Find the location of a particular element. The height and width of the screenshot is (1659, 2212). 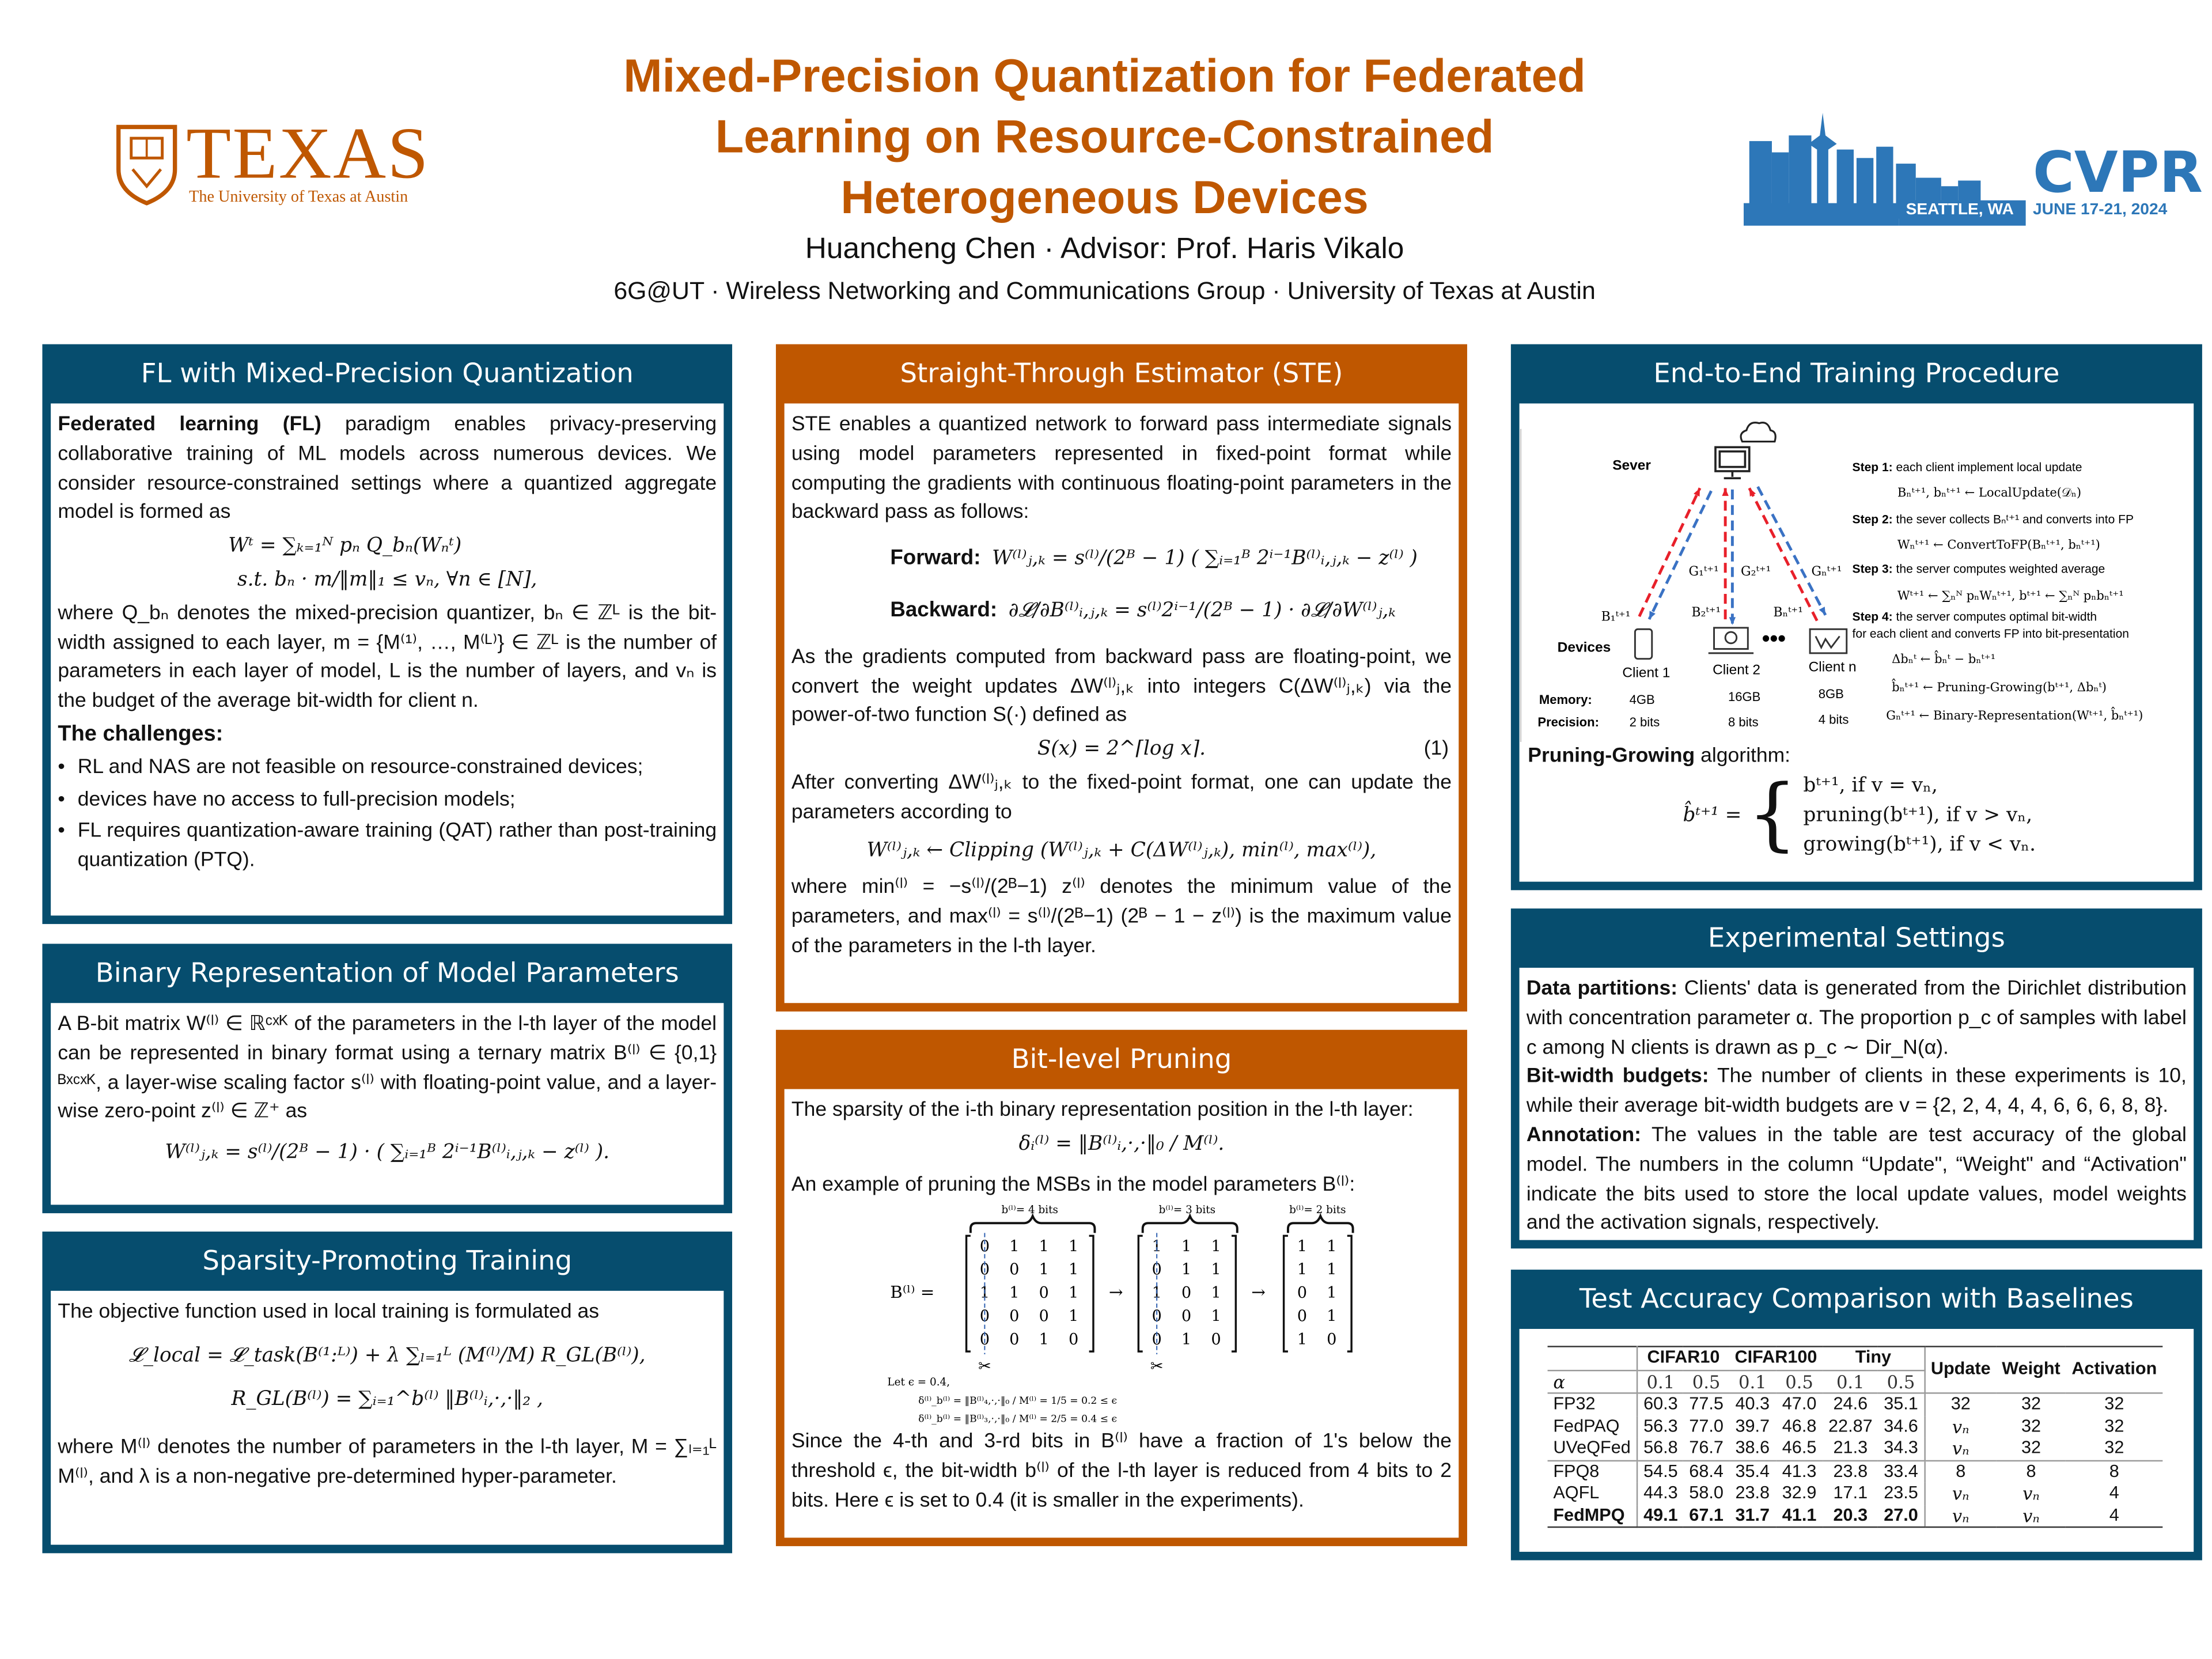

devices-label: Devices is located at coordinates (1584, 647).